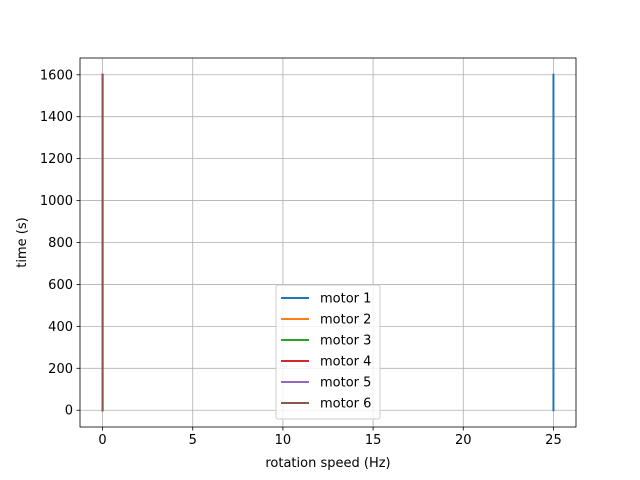 The image size is (640, 480). I want to click on x-axis-ticks: 0 5 10 15 20 25, so click(330, 437).